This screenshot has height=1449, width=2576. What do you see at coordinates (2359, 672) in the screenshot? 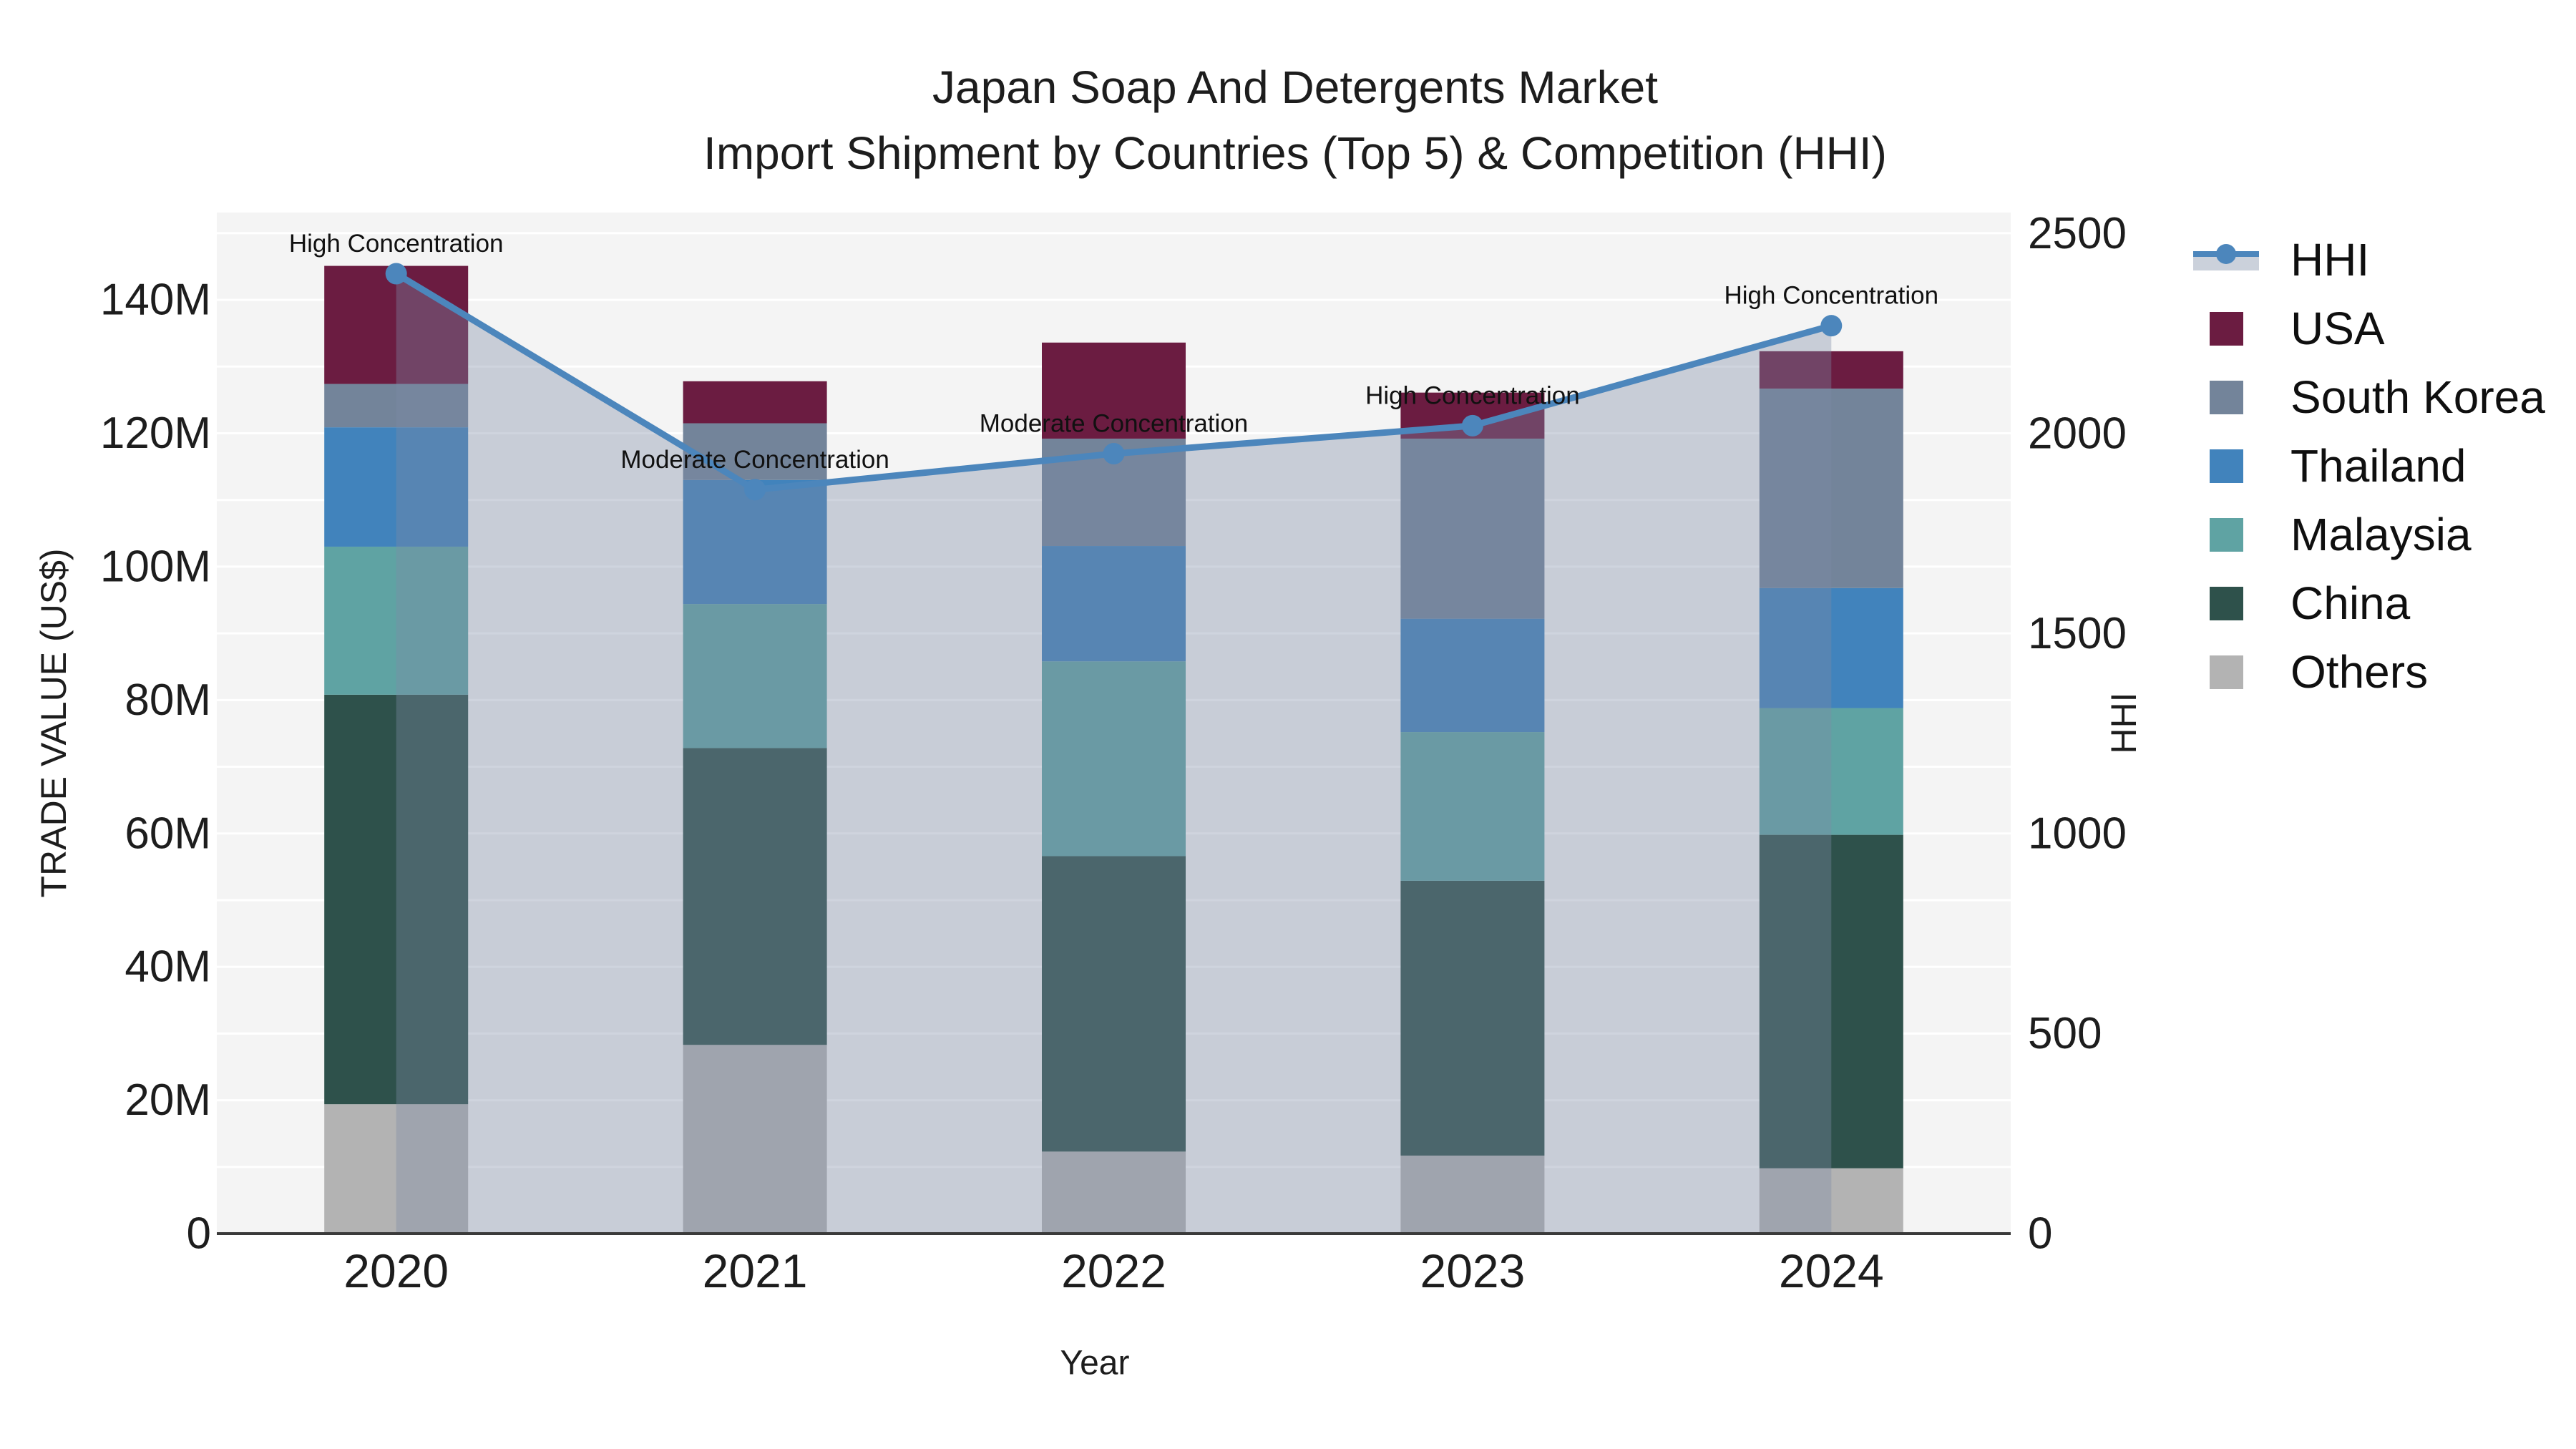
I see `legend-label-others: Others` at bounding box center [2359, 672].